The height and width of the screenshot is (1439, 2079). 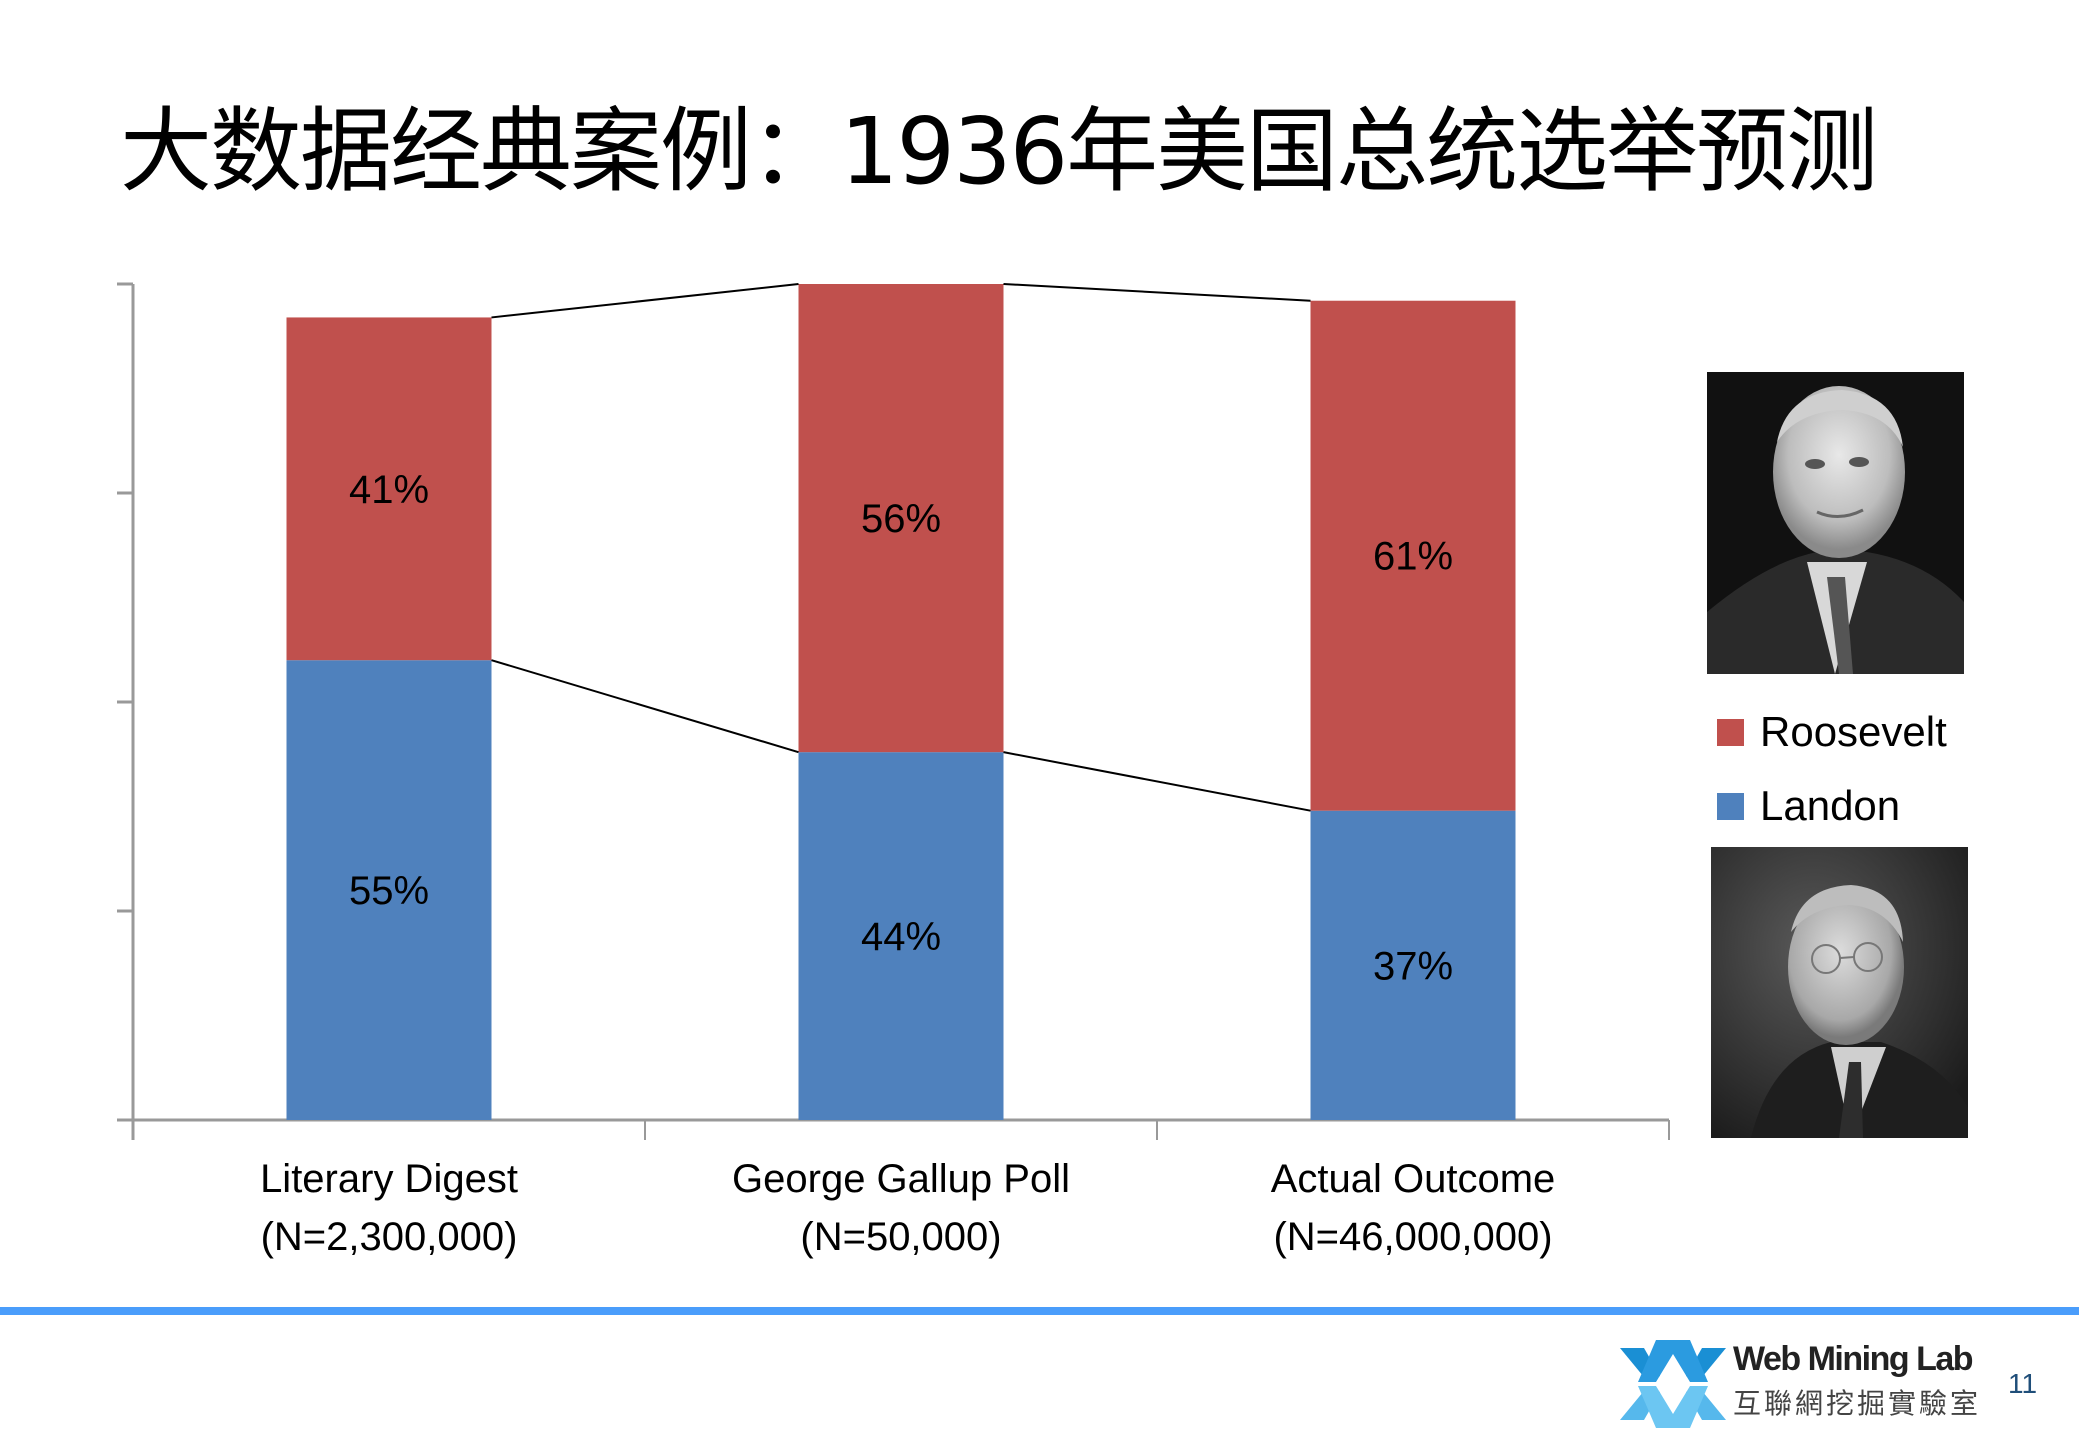 I want to click on category-label-line: Literary Digest, so click(x=389, y=1179).